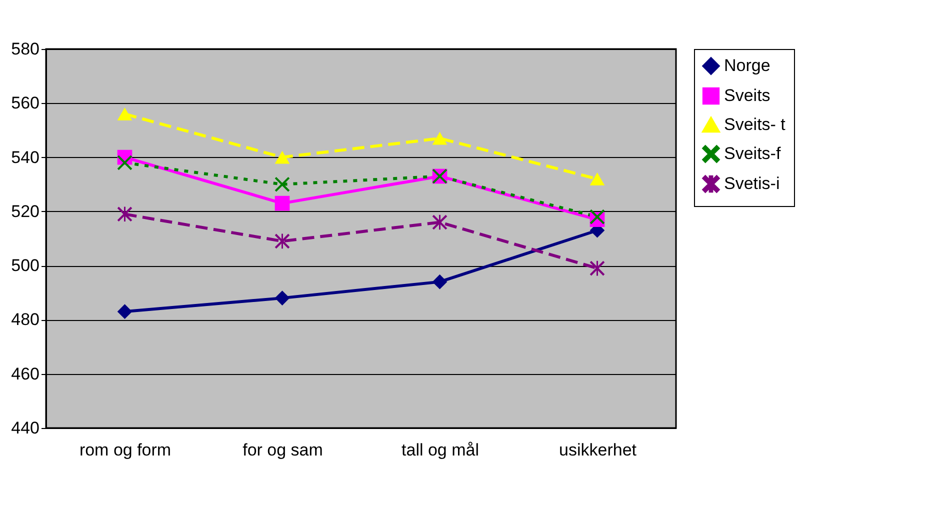  Describe the element at coordinates (755, 124) in the screenshot. I see `legend-label: Sveits- t` at that location.